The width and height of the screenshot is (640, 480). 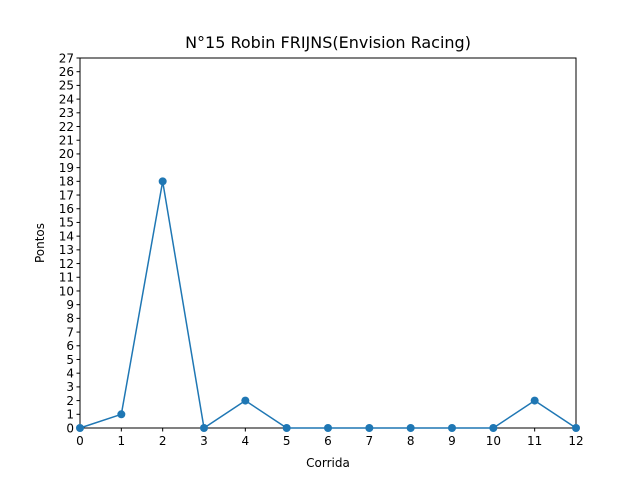 What do you see at coordinates (70, 346) in the screenshot?
I see `y-tick-label: 6` at bounding box center [70, 346].